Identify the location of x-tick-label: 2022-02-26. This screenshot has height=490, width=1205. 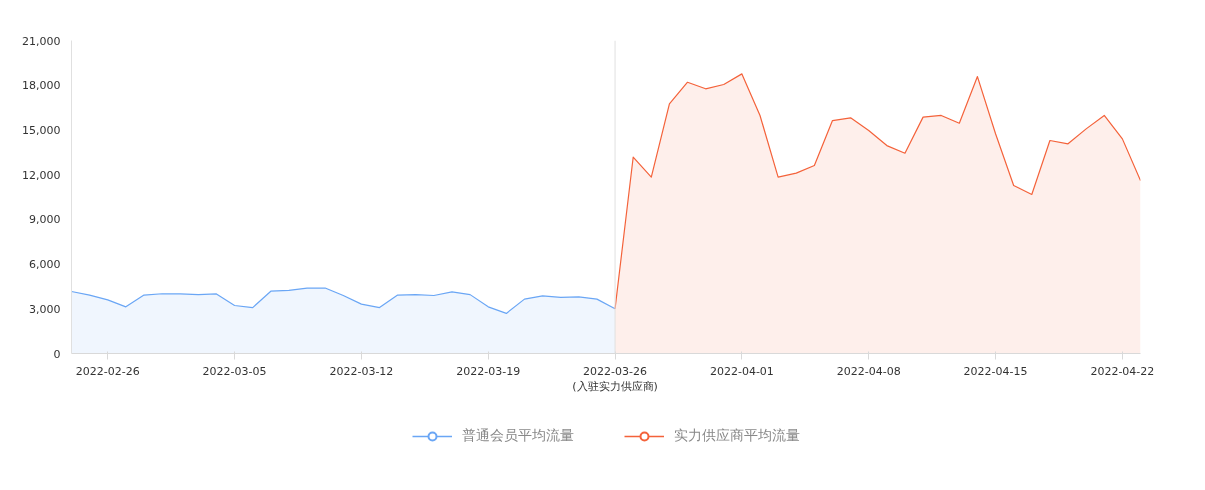
(107, 371).